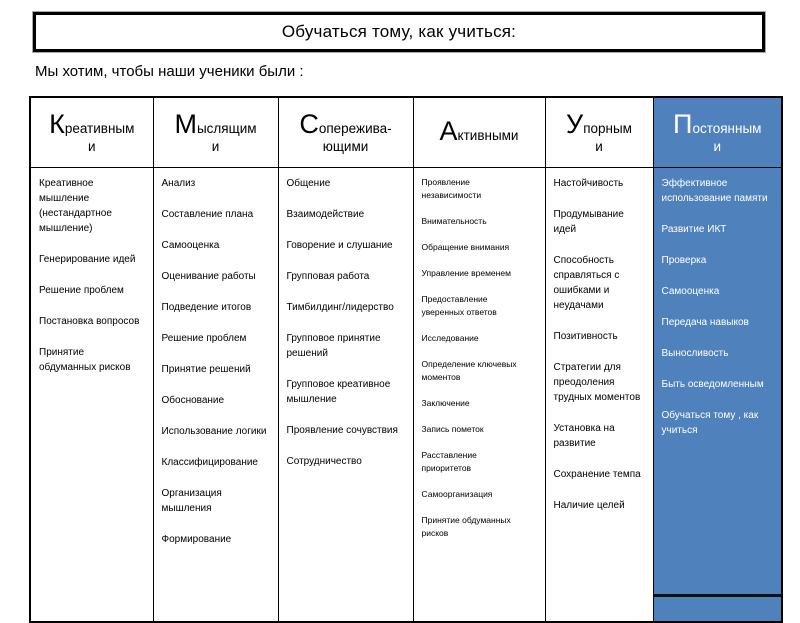 This screenshot has width=800, height=623. Describe the element at coordinates (449, 461) in the screenshot. I see `skill-item: Расставление приоритетов` at that location.